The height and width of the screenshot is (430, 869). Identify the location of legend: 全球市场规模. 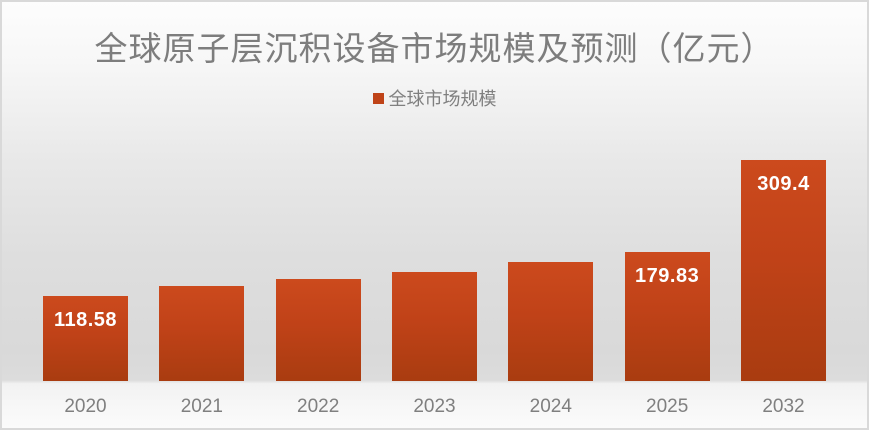
(434, 98).